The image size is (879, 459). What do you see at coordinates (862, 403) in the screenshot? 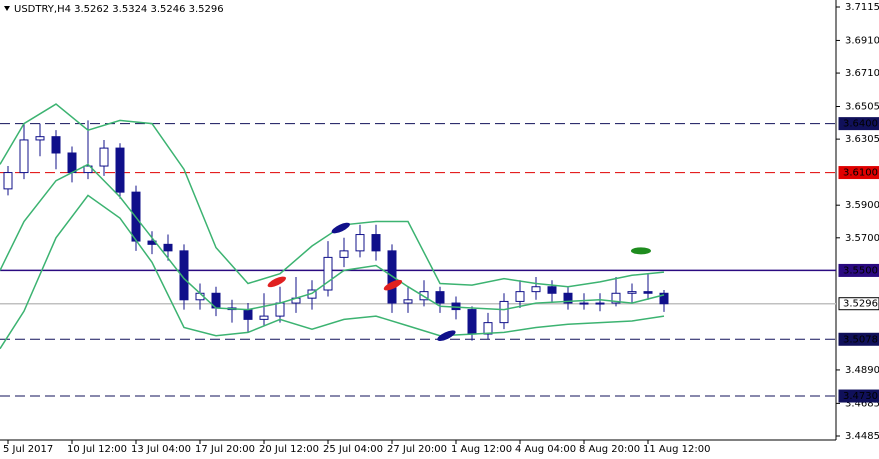
I see `y-tick-label: 3.4685` at bounding box center [862, 403].